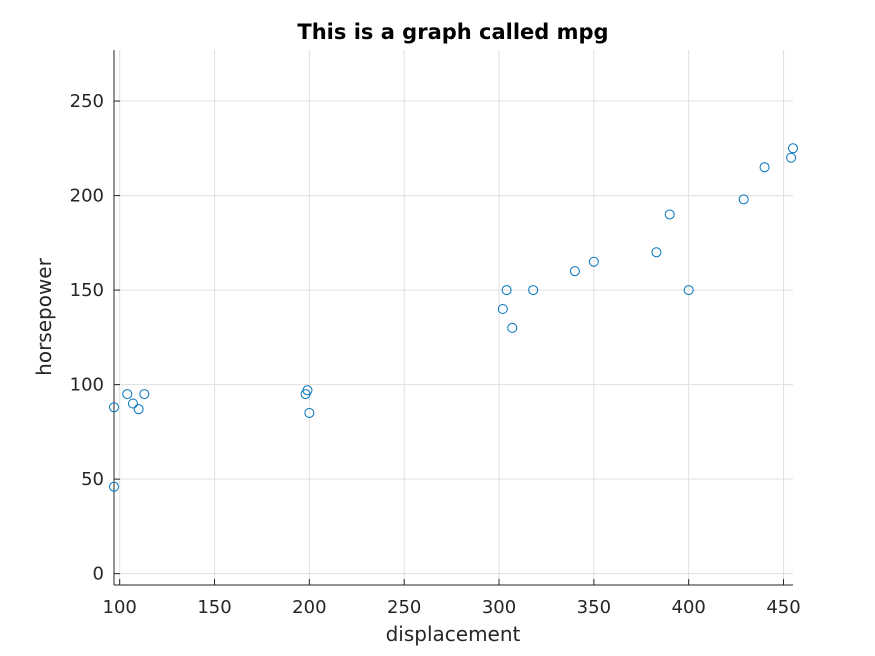 The height and width of the screenshot is (656, 875). Describe the element at coordinates (499, 607) in the screenshot. I see `x-tick-label: 300` at that location.